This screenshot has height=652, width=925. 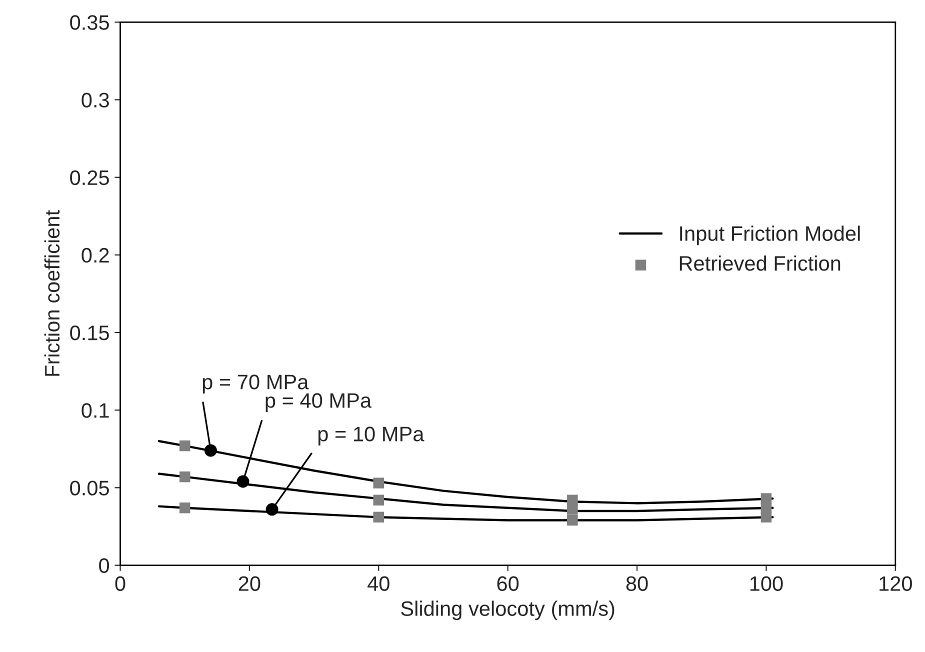 I want to click on y-tick-label: 0.2, so click(x=95, y=255).